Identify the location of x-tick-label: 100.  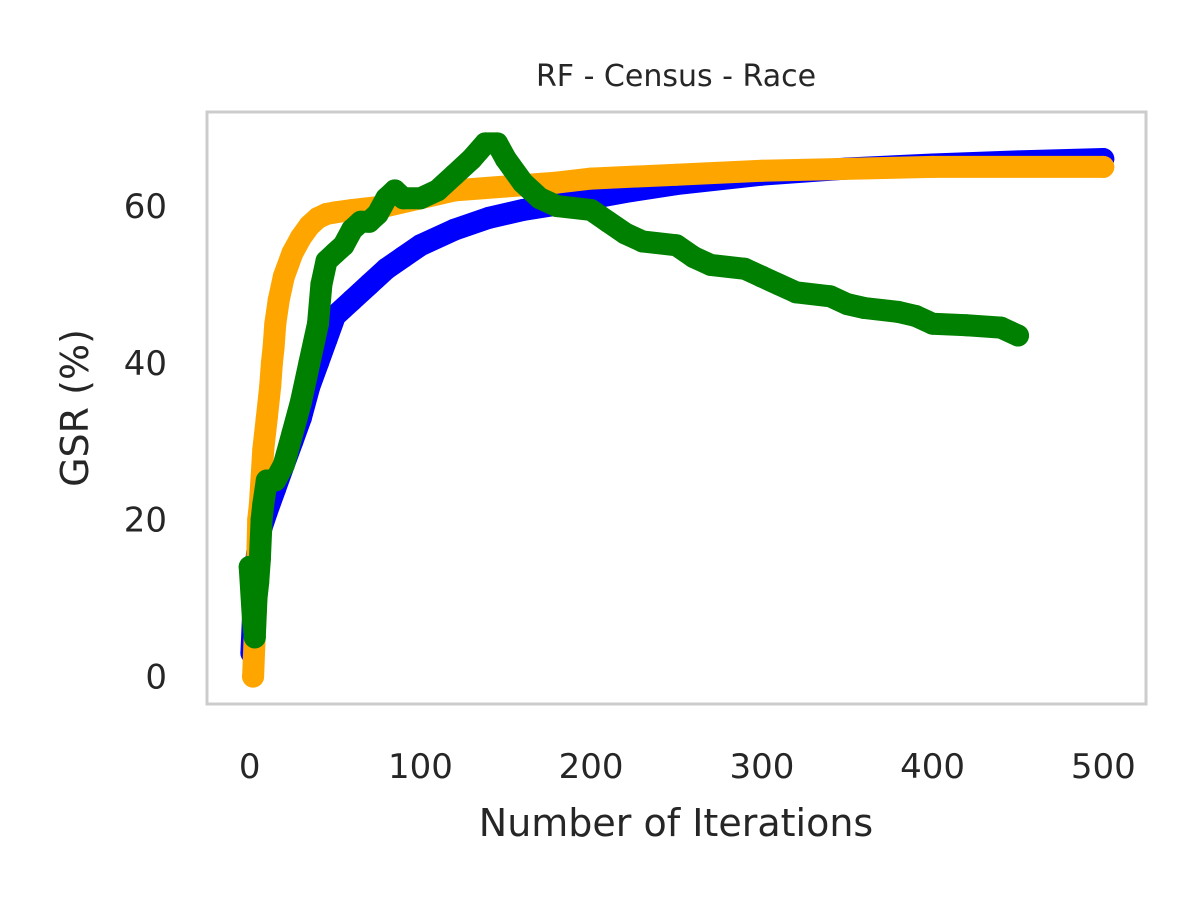
(420, 767).